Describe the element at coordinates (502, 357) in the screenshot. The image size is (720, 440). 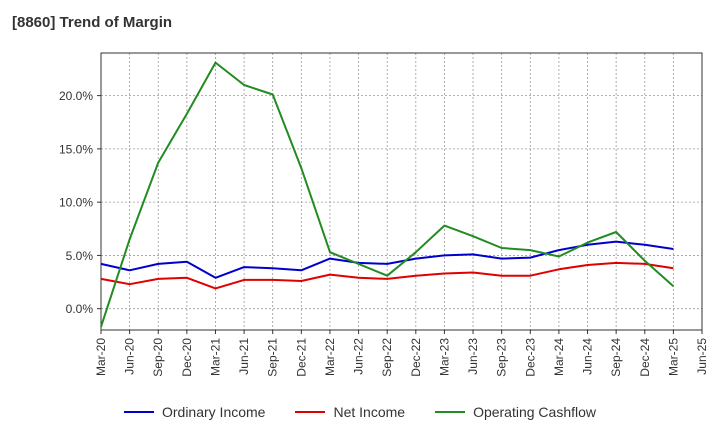
I see `x-tick-label: Sep-23` at that location.